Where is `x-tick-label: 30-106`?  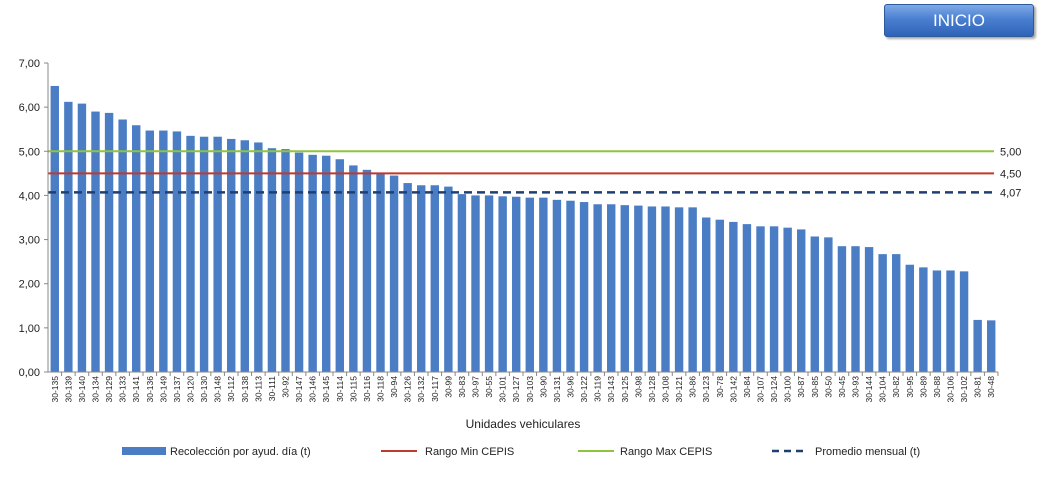 x-tick-label: 30-106 is located at coordinates (951, 389).